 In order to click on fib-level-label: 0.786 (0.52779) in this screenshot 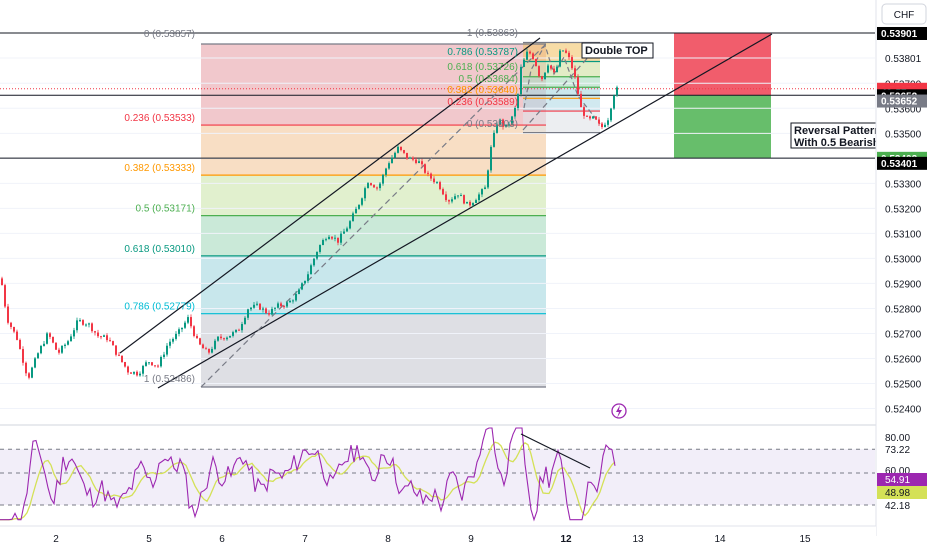, I will do `click(159, 307)`.